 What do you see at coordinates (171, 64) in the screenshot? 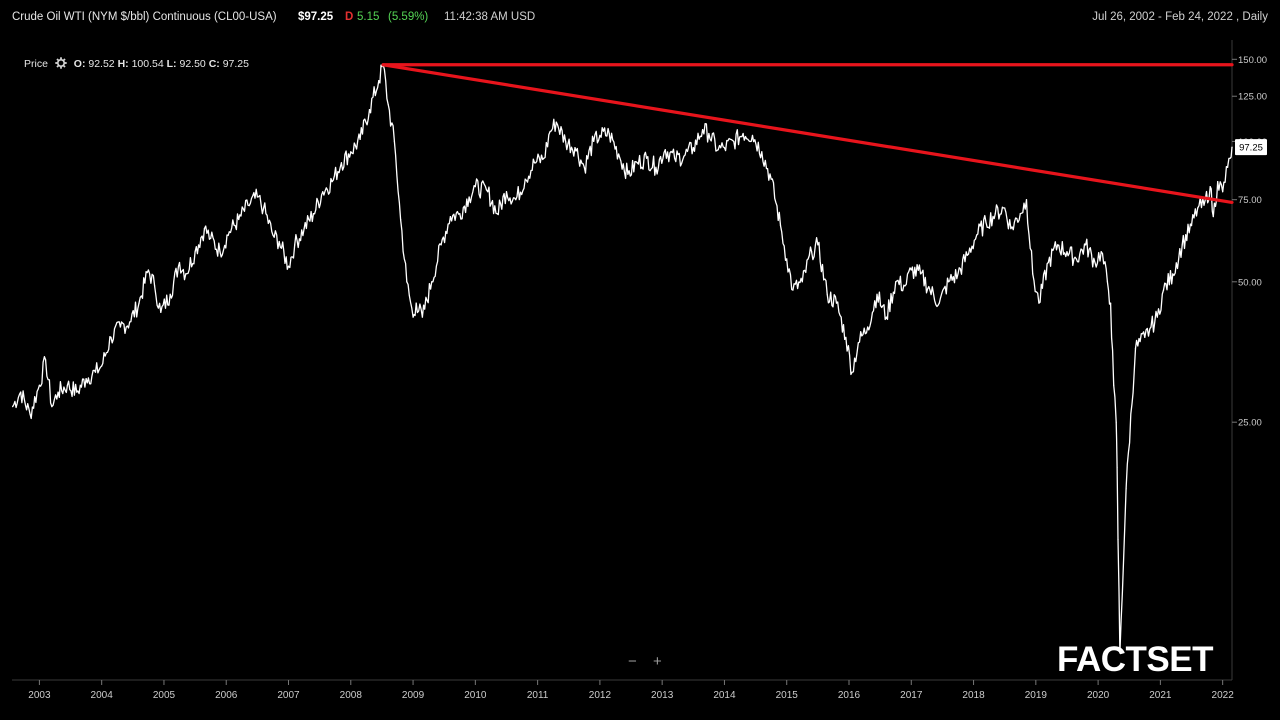
I see `legend-low-label: L:` at bounding box center [171, 64].